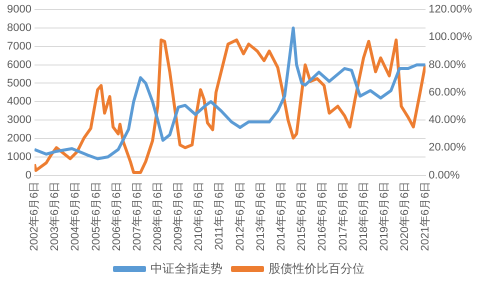 This screenshot has width=481, height=289. Describe the element at coordinates (96, 216) in the screenshot. I see `x-tick-label: 2005年6月6日` at that location.